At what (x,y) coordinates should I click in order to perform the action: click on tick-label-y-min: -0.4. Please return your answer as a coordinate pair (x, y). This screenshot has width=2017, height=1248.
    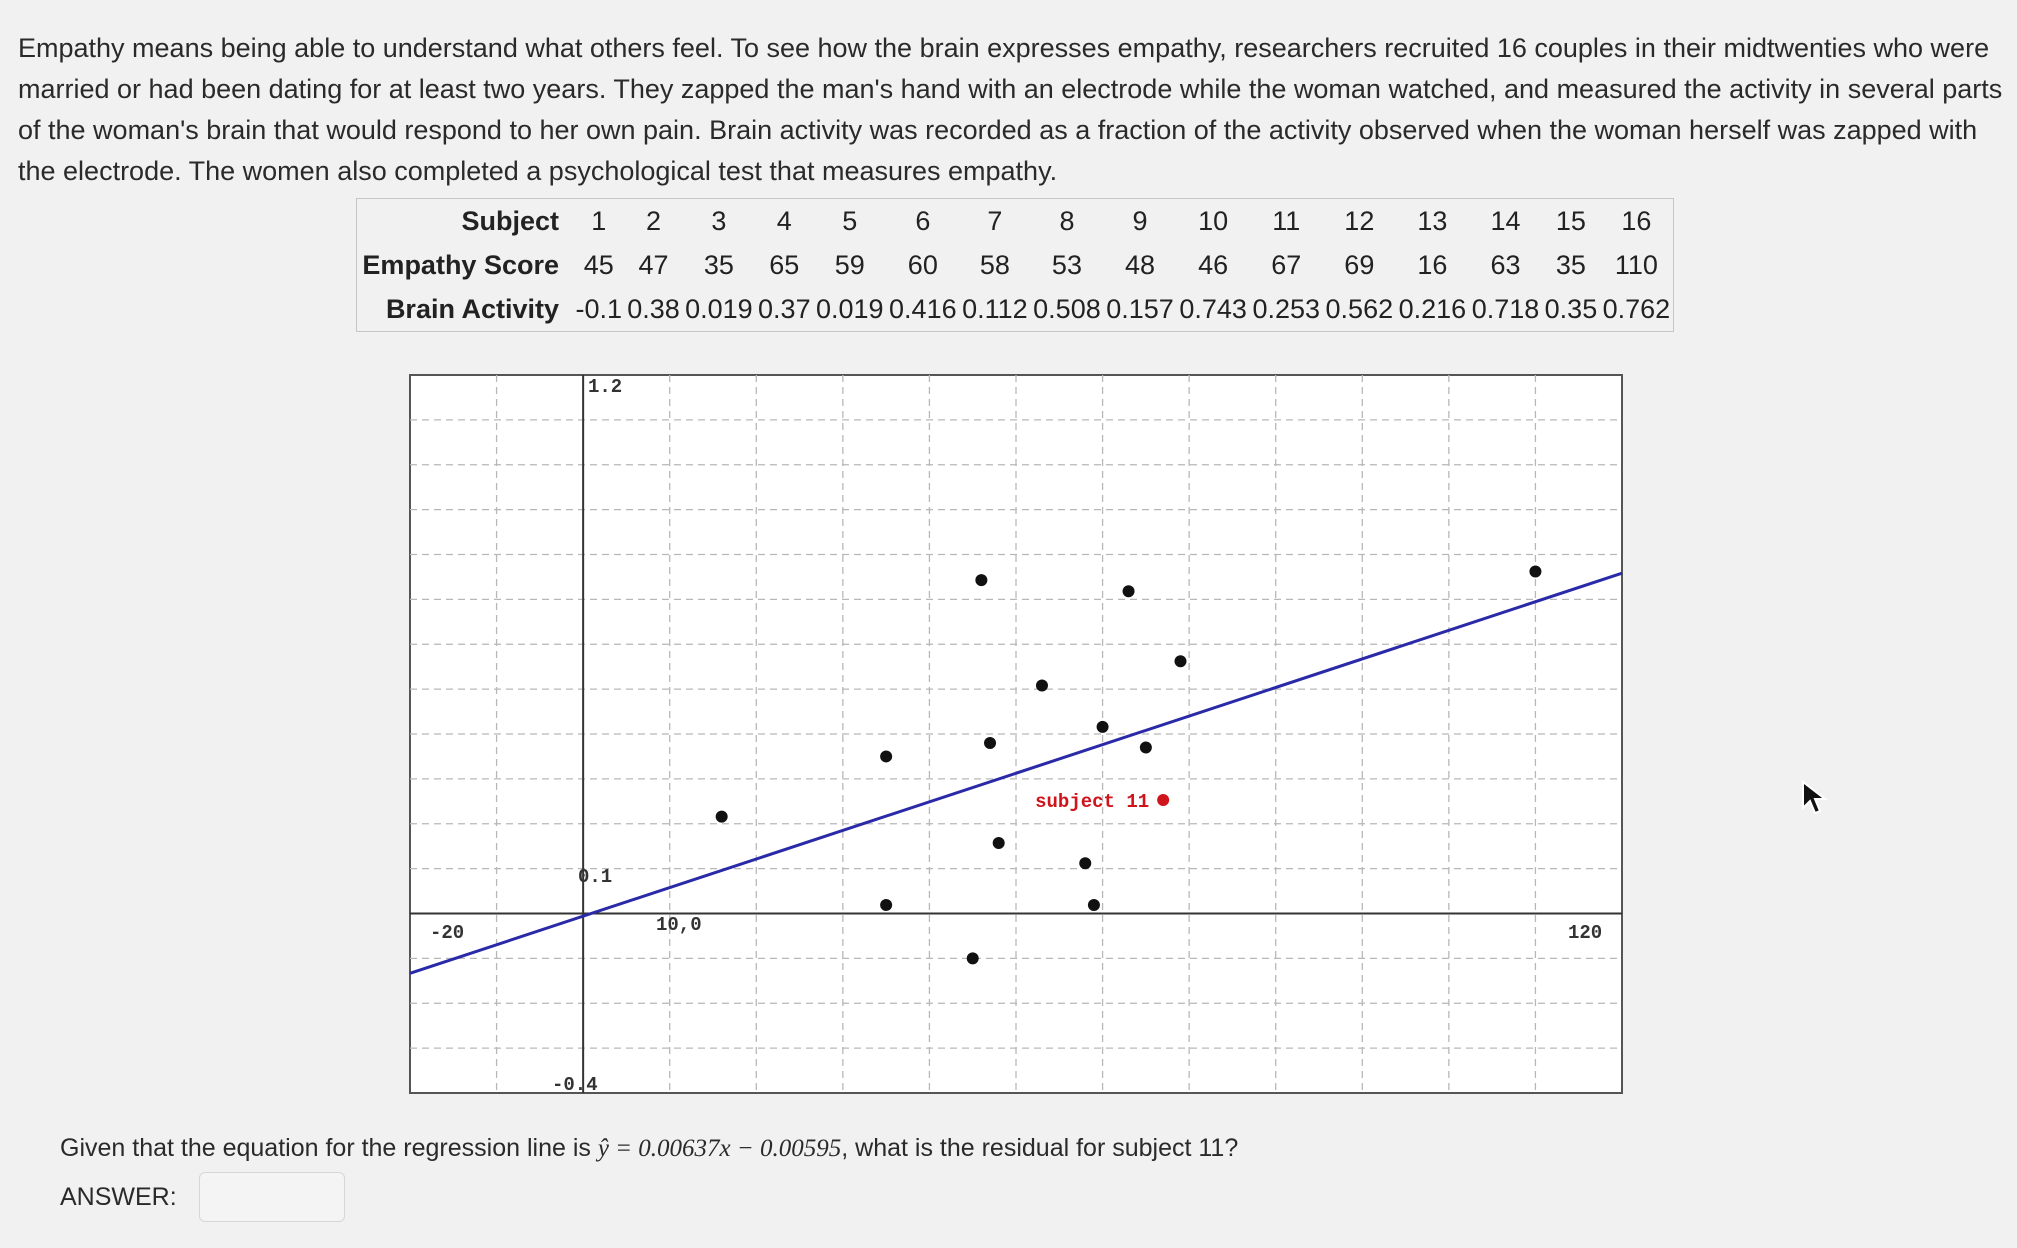
    Looking at the image, I should click on (575, 1085).